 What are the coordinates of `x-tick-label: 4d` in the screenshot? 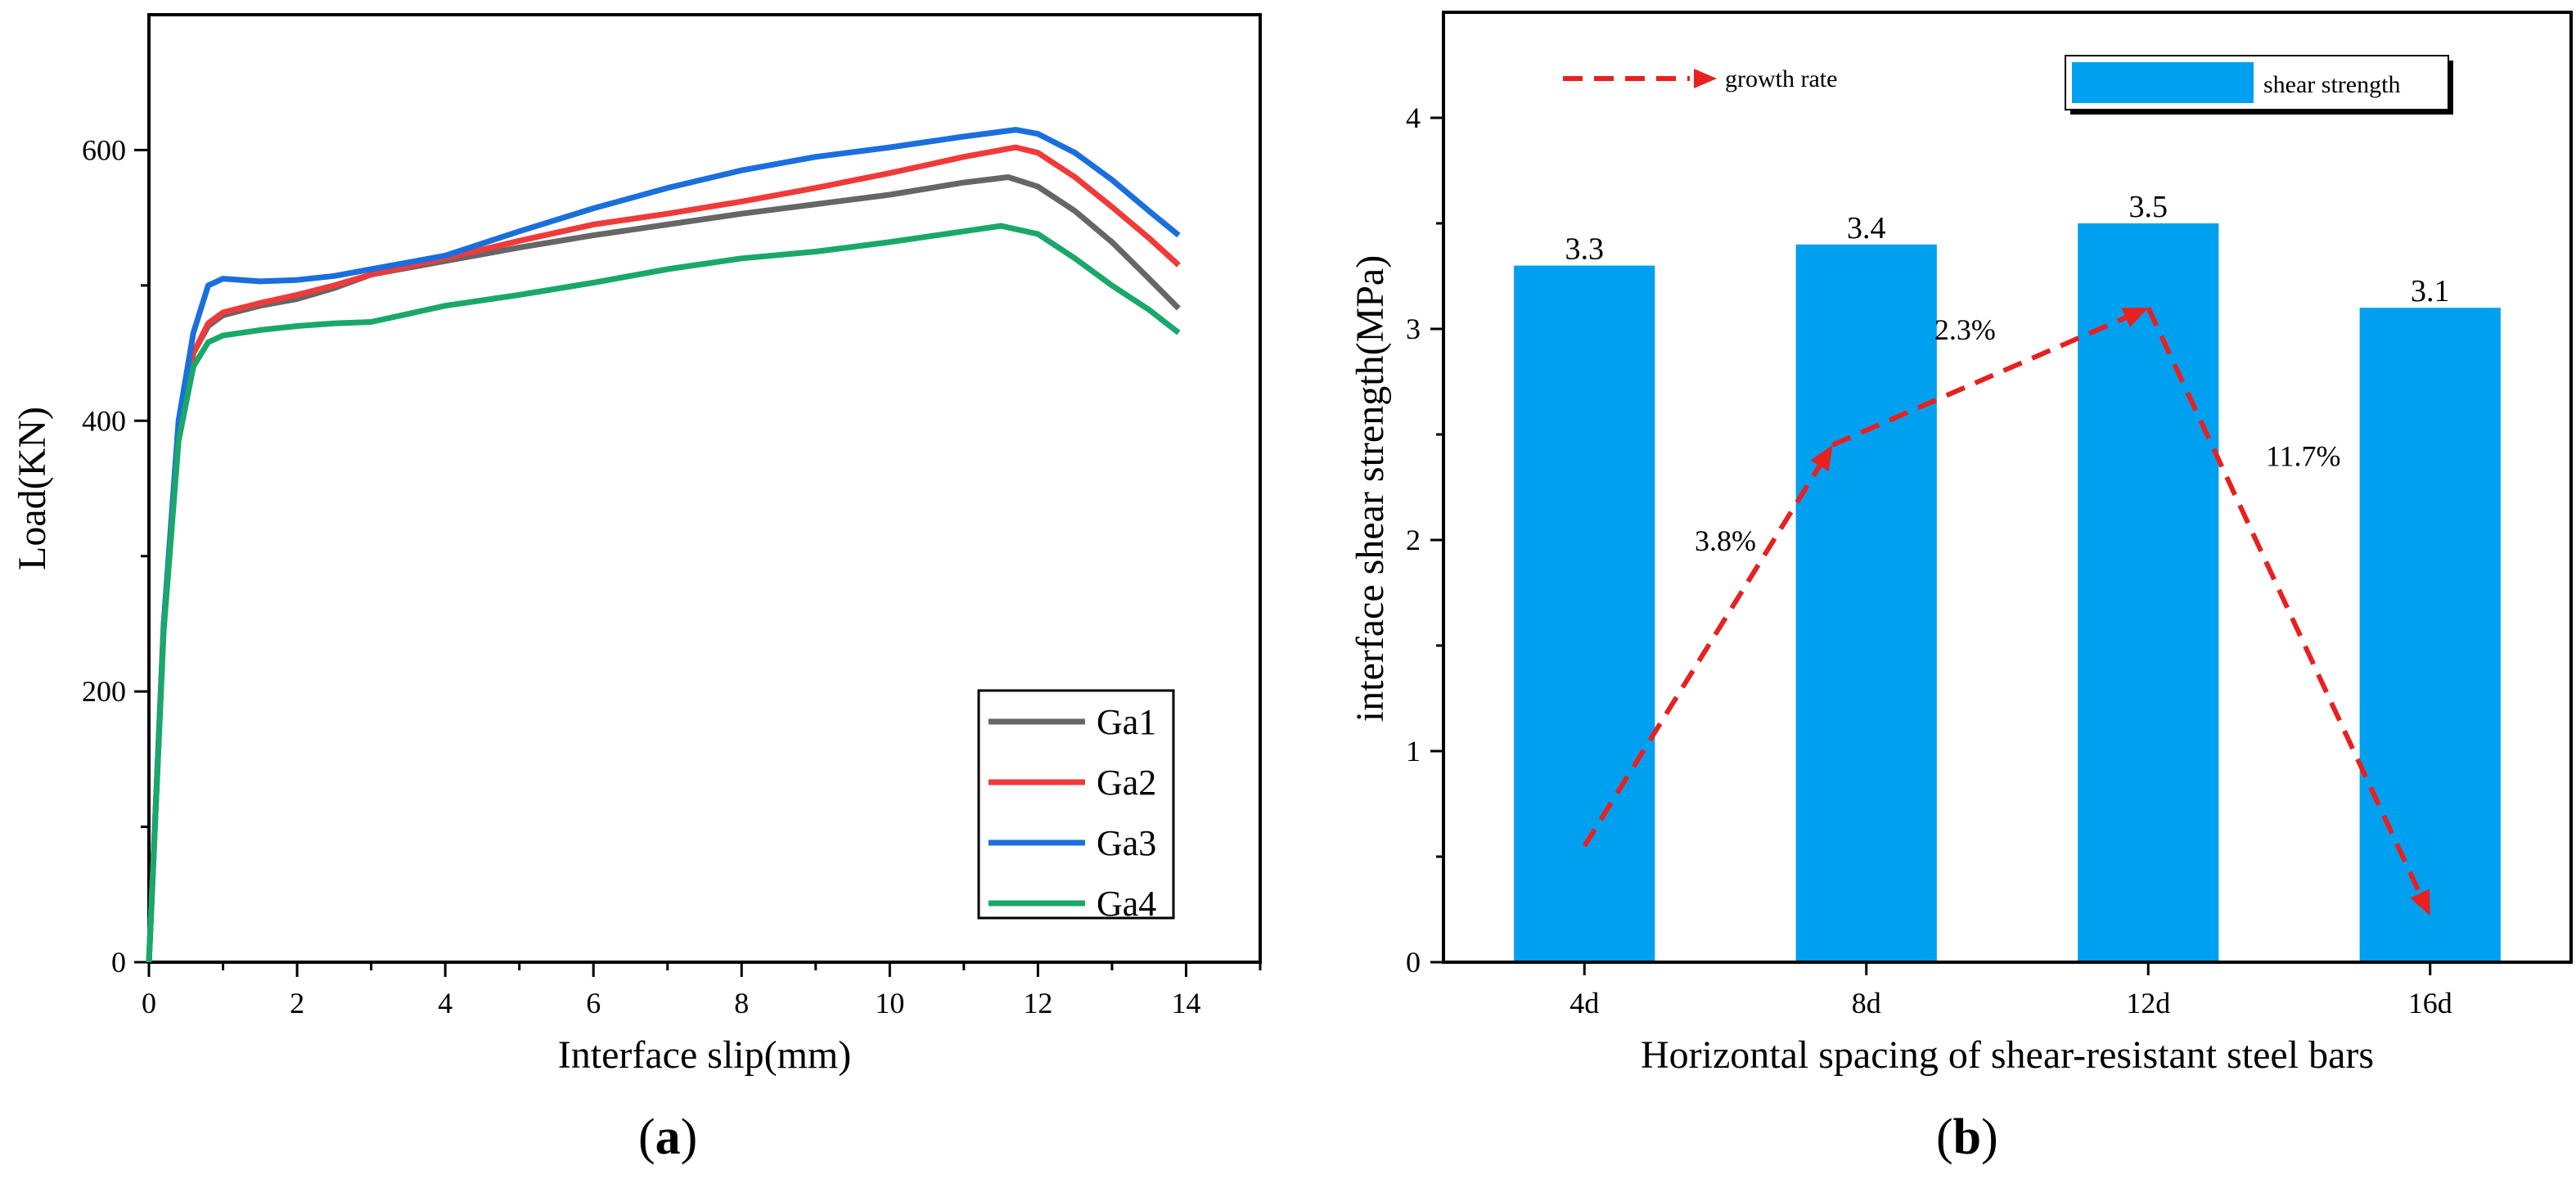 It's located at (1584, 1003).